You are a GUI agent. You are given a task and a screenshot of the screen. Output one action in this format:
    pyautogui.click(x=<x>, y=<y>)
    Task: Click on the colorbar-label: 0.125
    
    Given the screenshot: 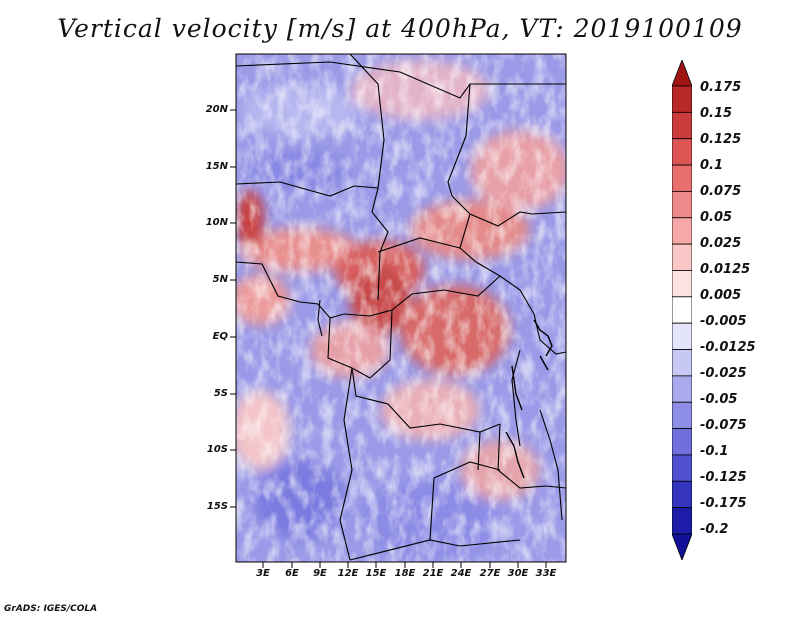 What is the action you would take?
    pyautogui.click(x=721, y=139)
    